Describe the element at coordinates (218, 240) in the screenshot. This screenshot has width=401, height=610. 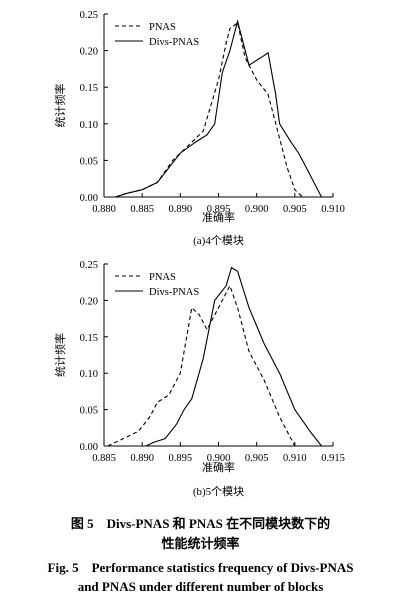
I see `subfigure-caption: (a)4个模块` at that location.